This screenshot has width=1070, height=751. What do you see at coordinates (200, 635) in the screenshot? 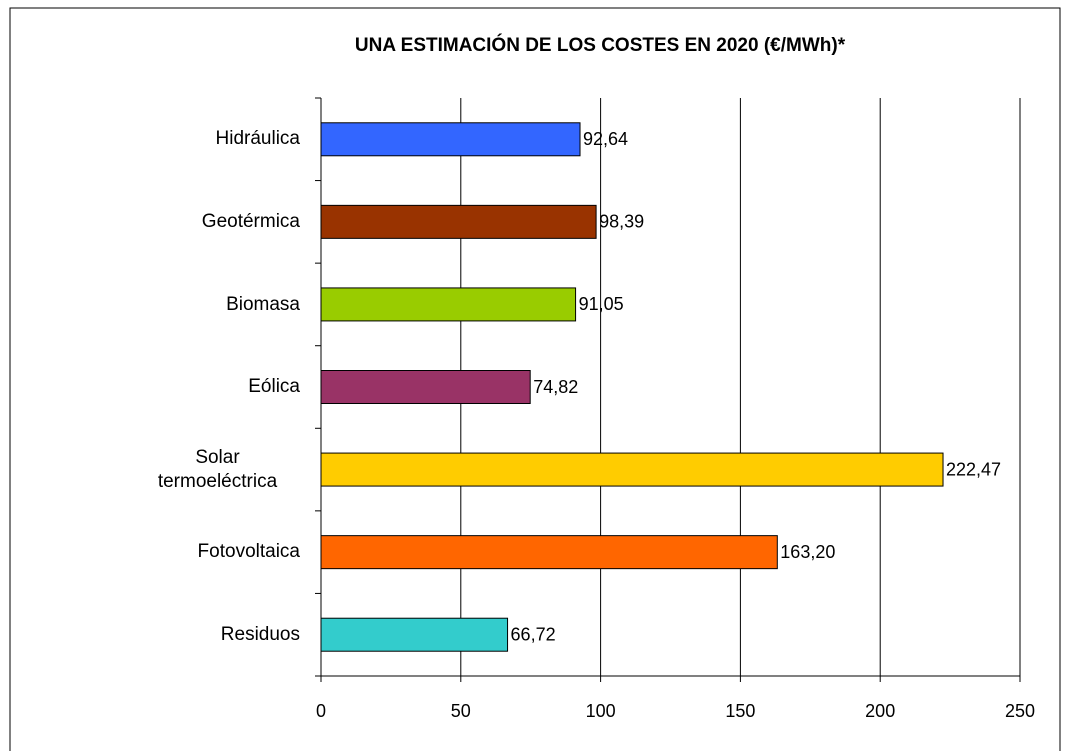
I see `y-tick-label: Residuos` at bounding box center [200, 635].